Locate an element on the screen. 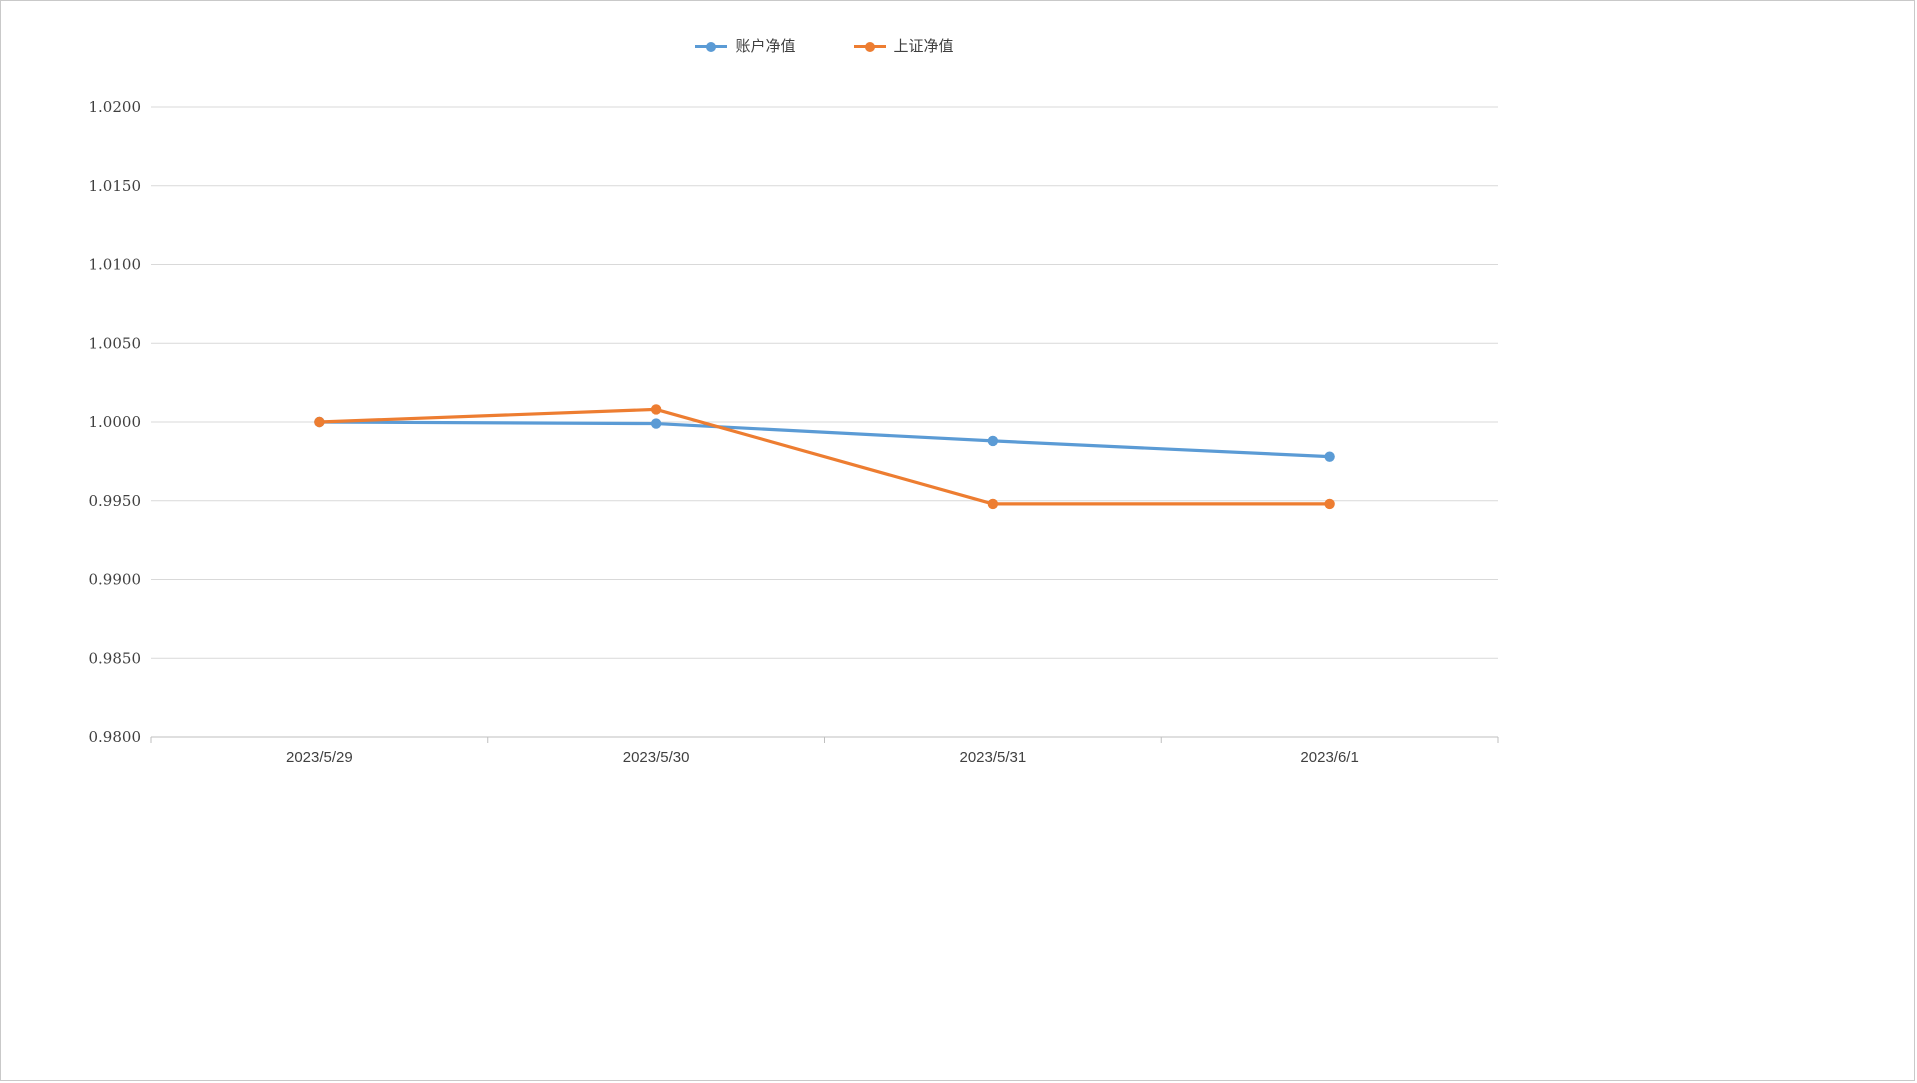 The image size is (1917, 1083). y-axis-tick-label: 0.9800 is located at coordinates (115, 737).